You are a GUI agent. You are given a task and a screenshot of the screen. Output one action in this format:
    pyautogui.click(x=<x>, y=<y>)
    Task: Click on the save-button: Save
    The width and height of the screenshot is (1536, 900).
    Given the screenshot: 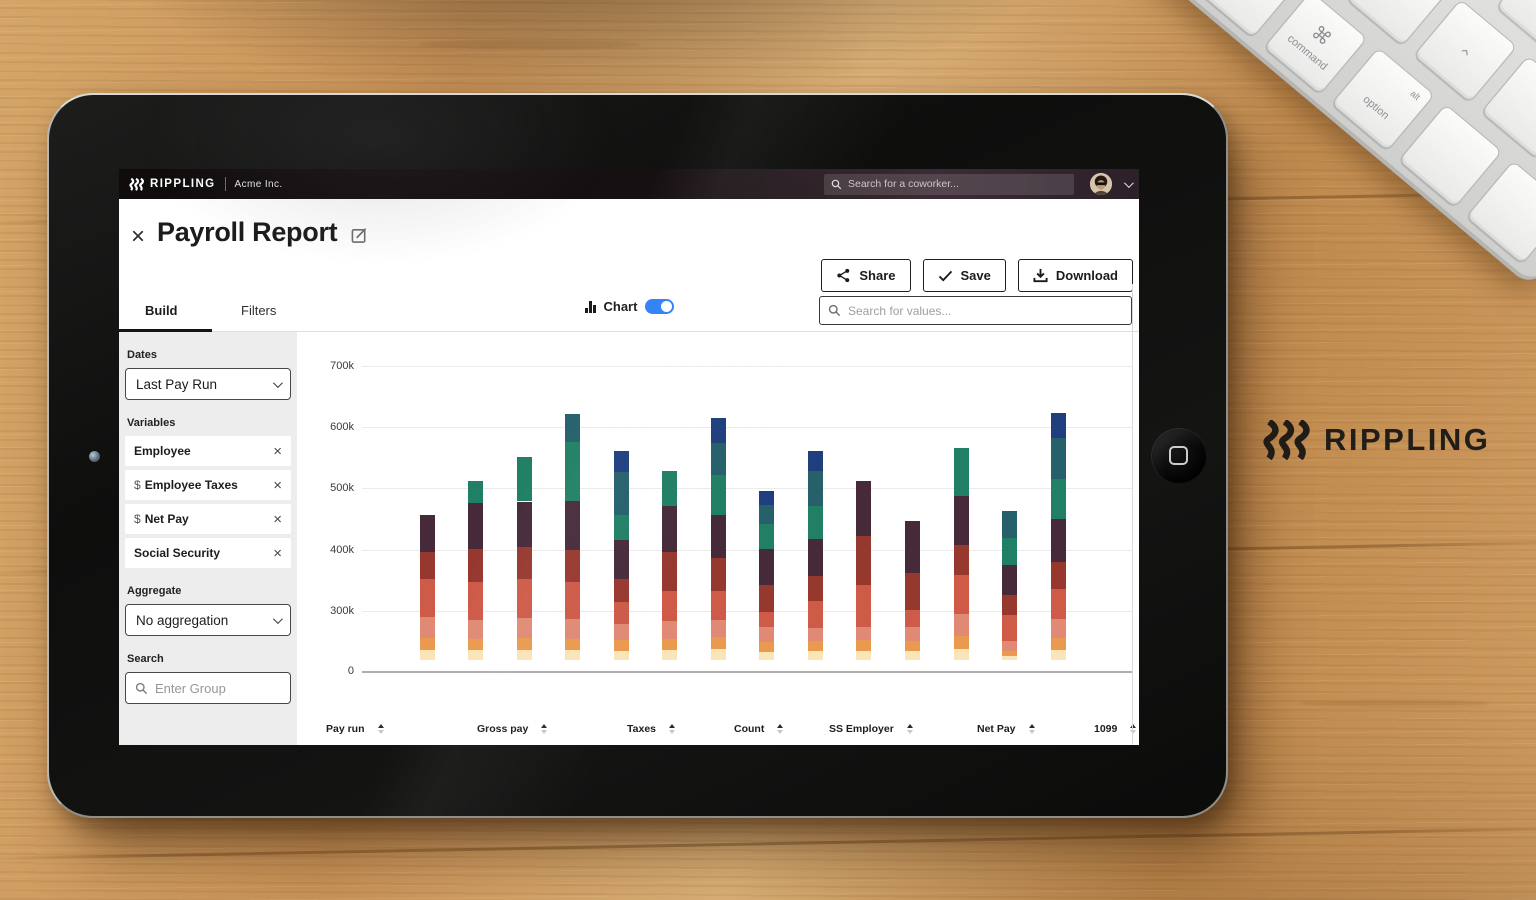 What is the action you would take?
    pyautogui.click(x=964, y=275)
    